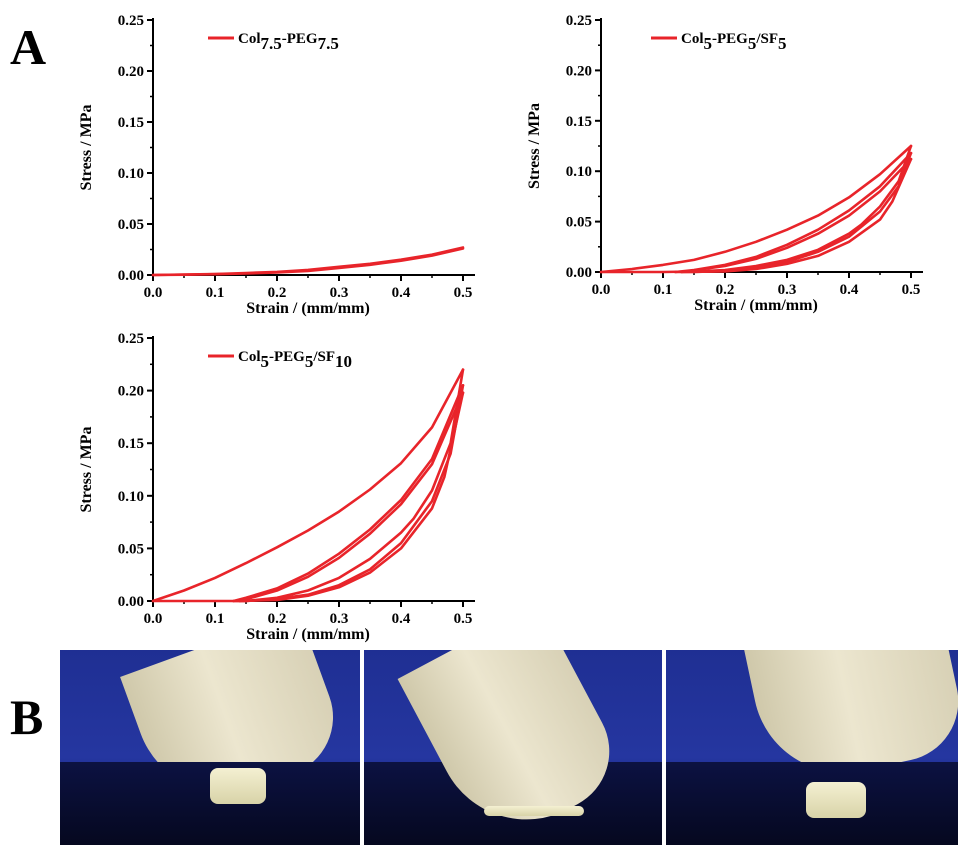 The width and height of the screenshot is (958, 845). What do you see at coordinates (295, 360) in the screenshot?
I see `legend-label: Col5-PEG5/SF10` at bounding box center [295, 360].